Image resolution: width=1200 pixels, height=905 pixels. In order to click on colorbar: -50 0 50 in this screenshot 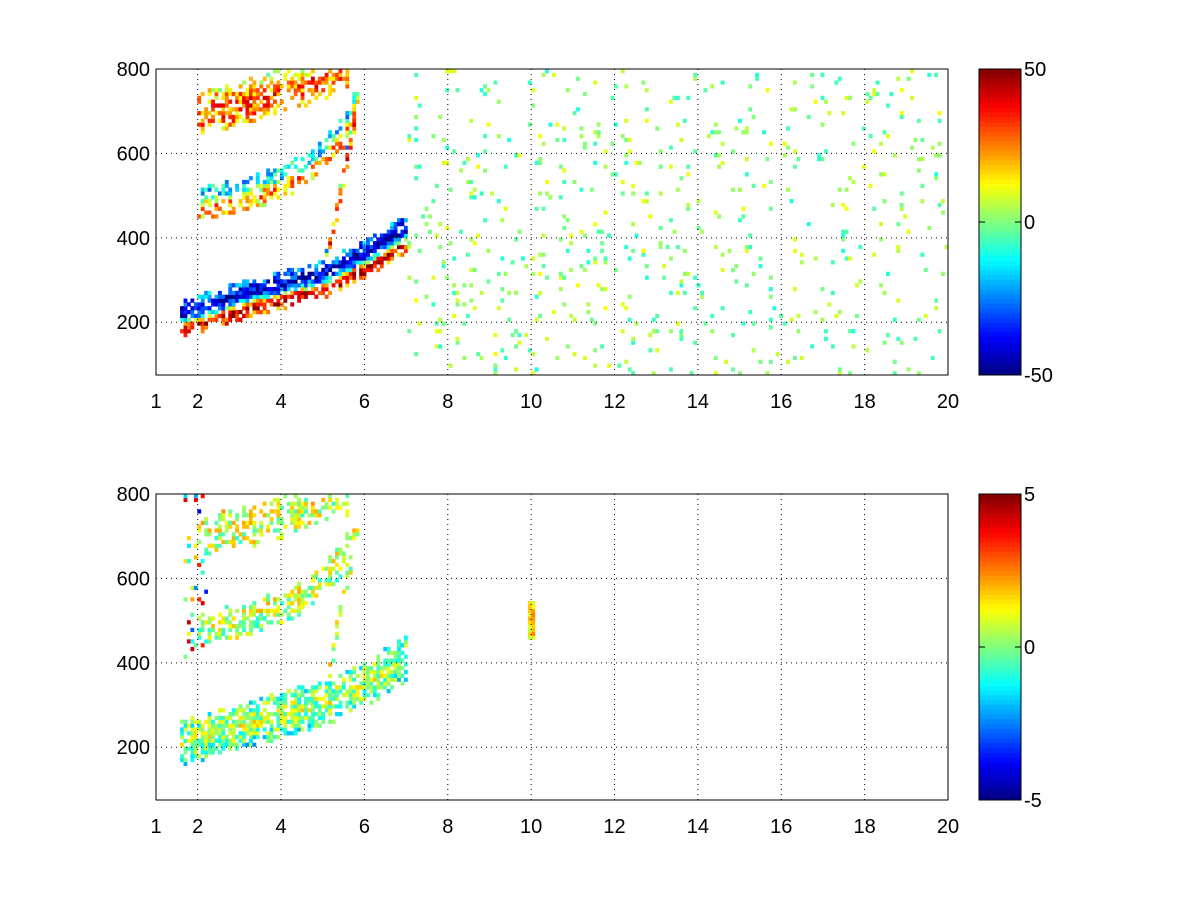, I will do `click(1015, 223)`.